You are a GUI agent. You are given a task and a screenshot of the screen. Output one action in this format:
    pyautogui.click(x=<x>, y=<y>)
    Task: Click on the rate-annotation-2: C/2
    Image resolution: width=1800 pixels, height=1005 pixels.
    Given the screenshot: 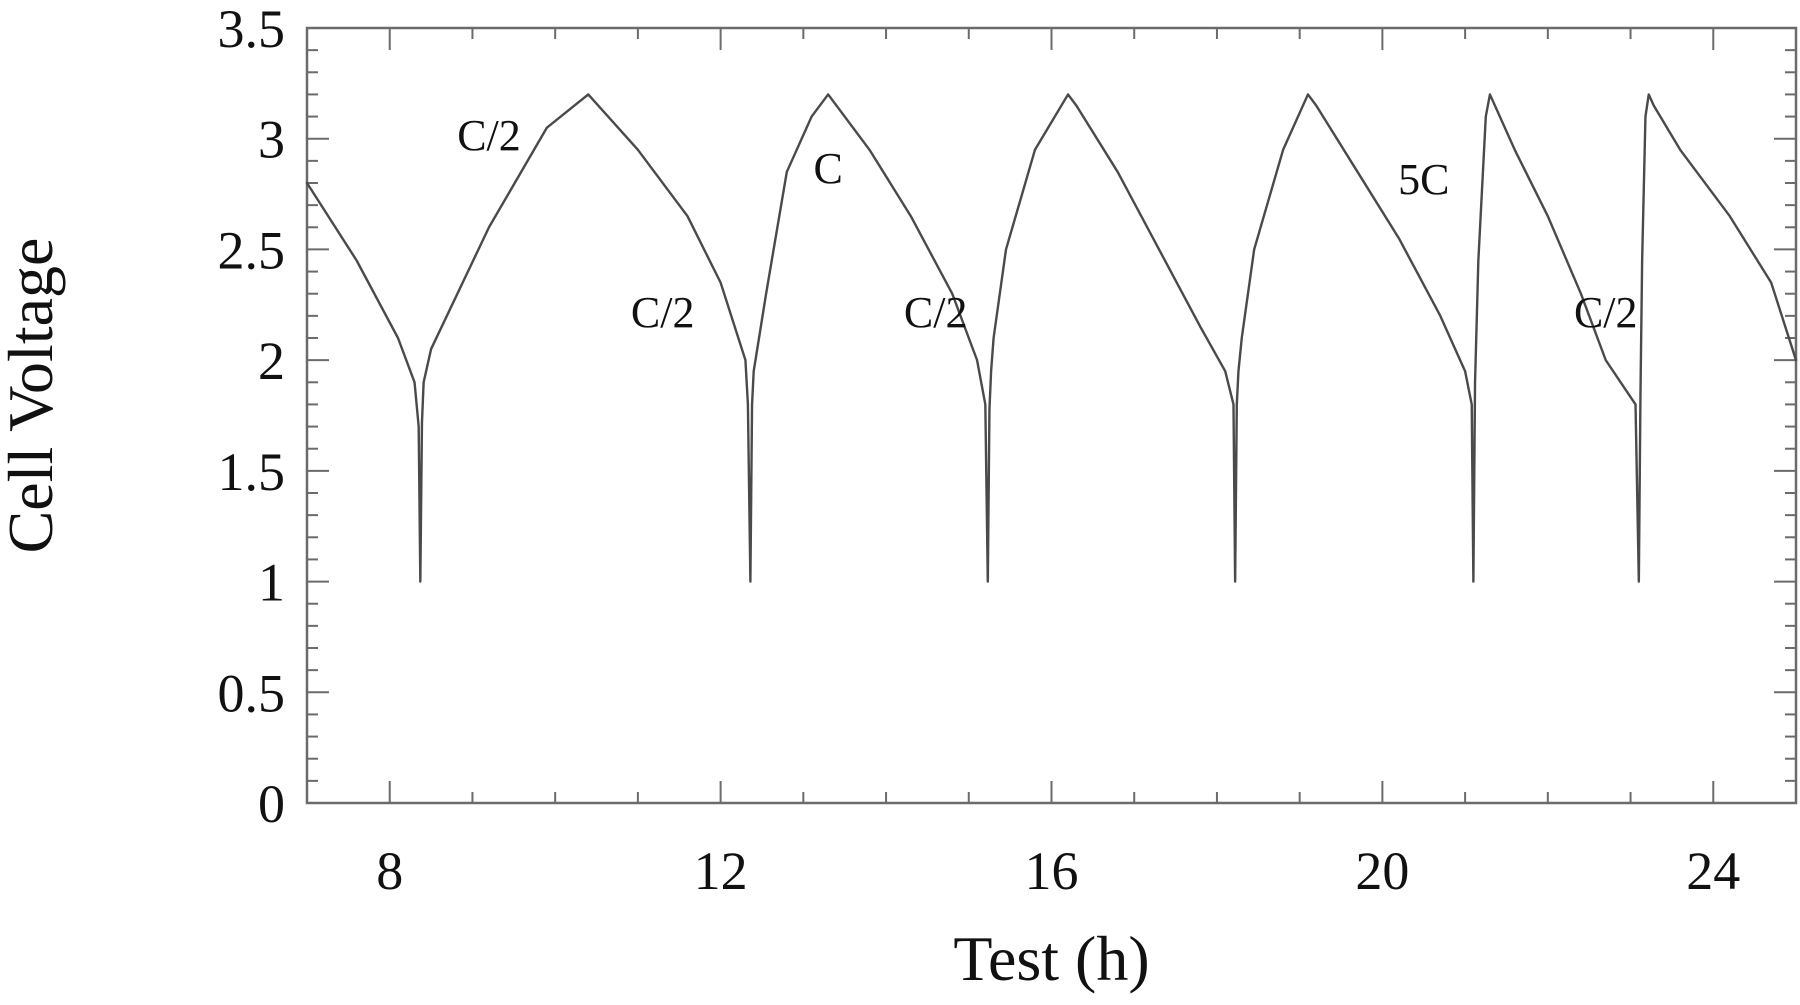 What is the action you would take?
    pyautogui.click(x=663, y=312)
    